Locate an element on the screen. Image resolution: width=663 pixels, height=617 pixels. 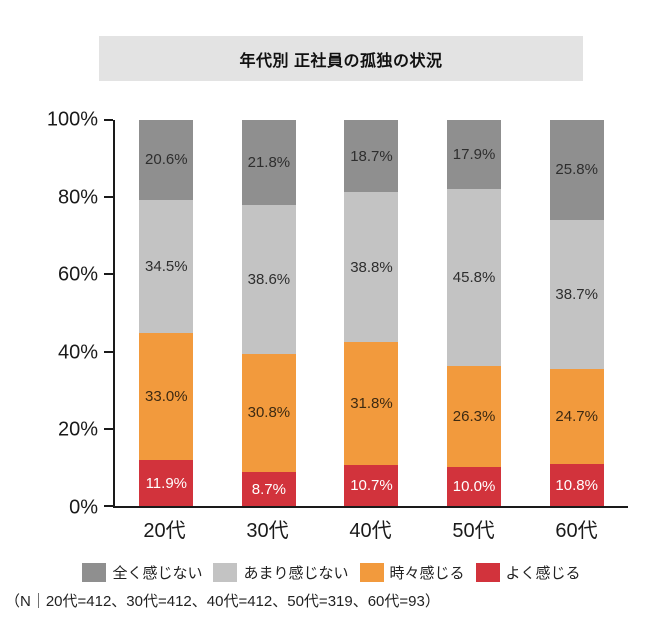
y-axis: 100% 80% 60% 40% 20% 0% is located at coordinates (49, 314).